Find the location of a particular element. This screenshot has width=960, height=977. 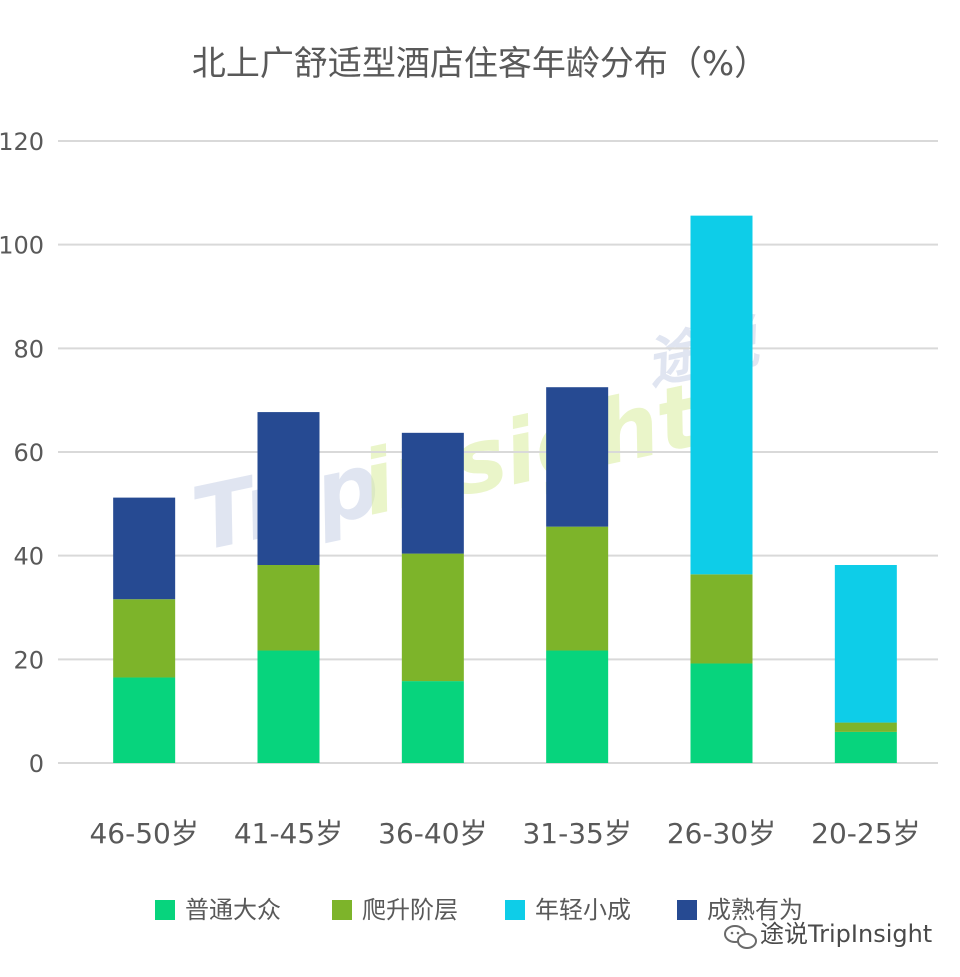

y-tick-label: 100 is located at coordinates (22, 246).